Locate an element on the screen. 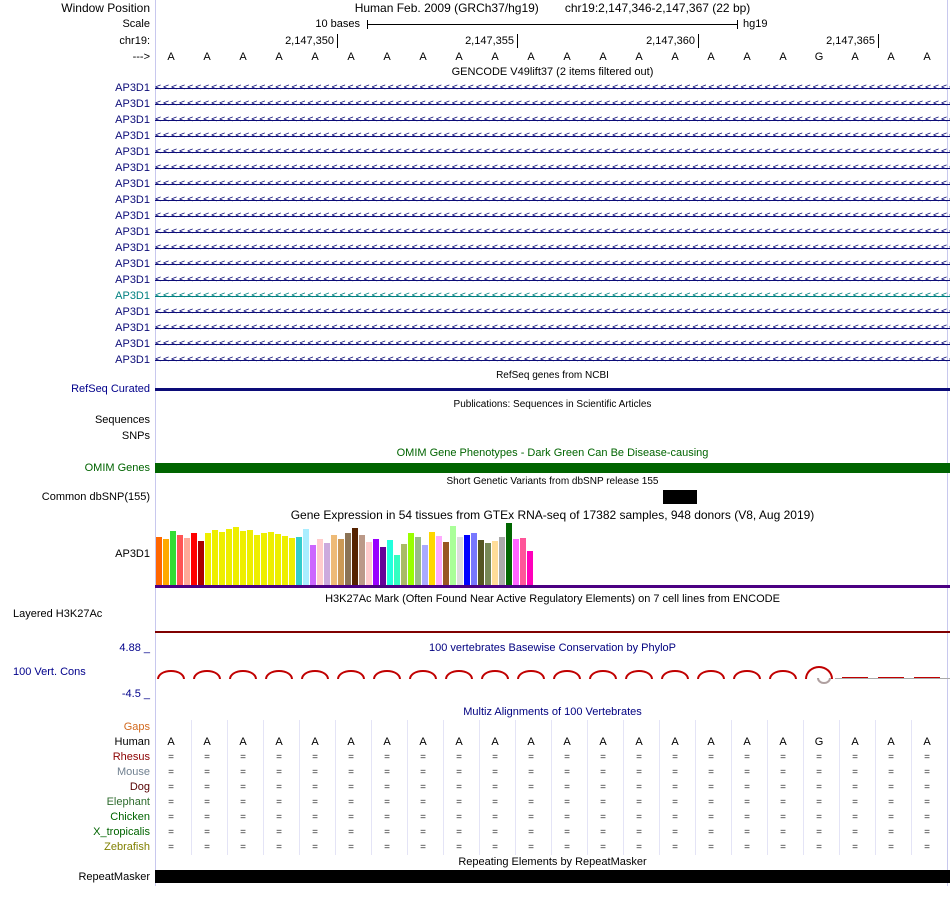 The height and width of the screenshot is (901, 950). phylop-track-label: 100 Vert. Cons is located at coordinates (49, 672).